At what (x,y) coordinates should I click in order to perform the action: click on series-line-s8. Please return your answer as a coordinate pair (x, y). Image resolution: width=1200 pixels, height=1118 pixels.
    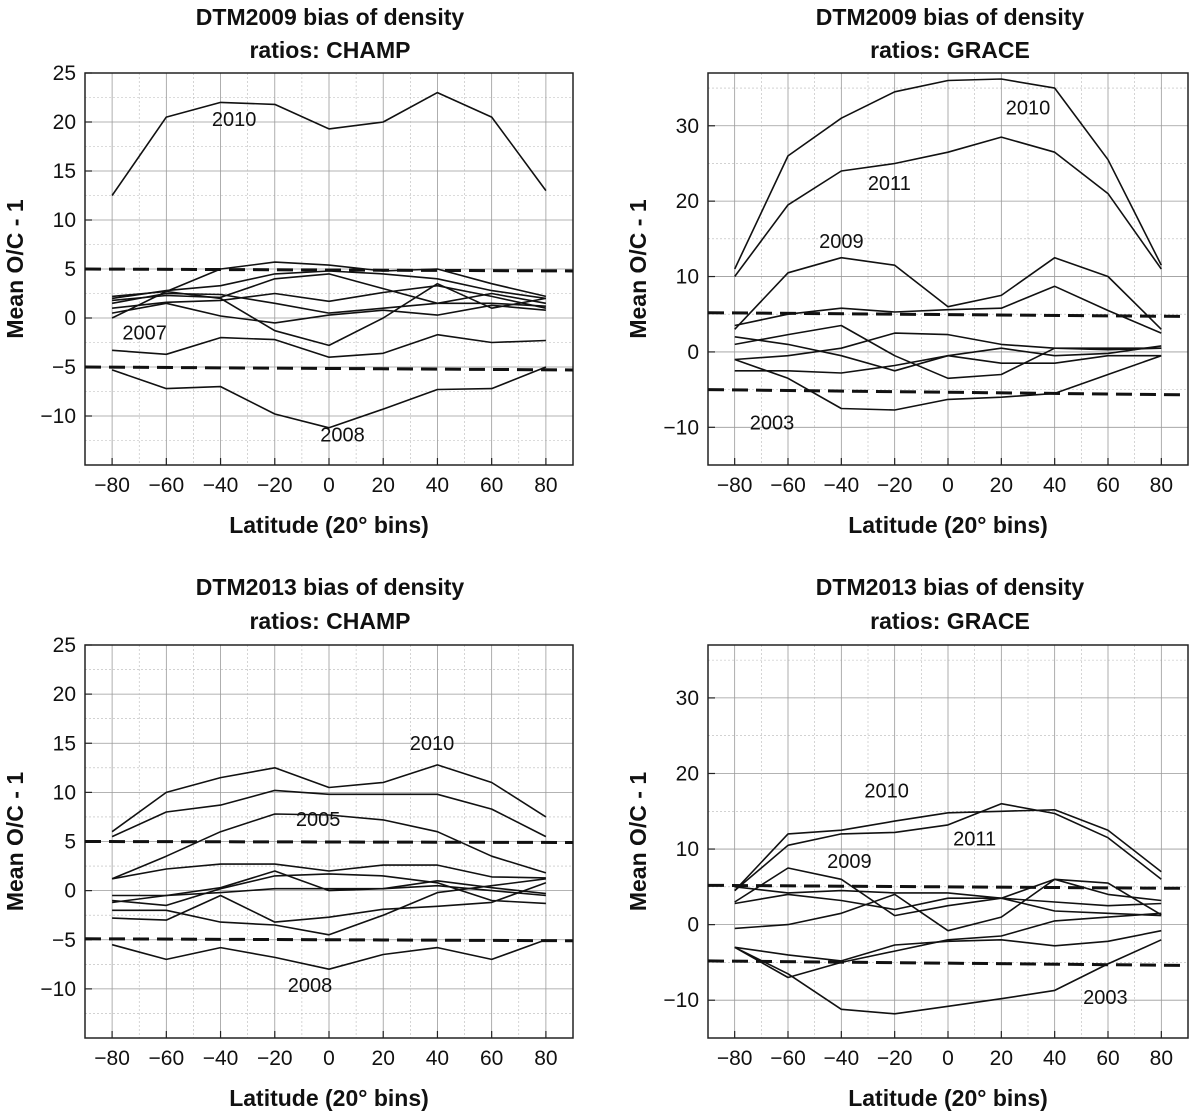
    Looking at the image, I should click on (948, 945).